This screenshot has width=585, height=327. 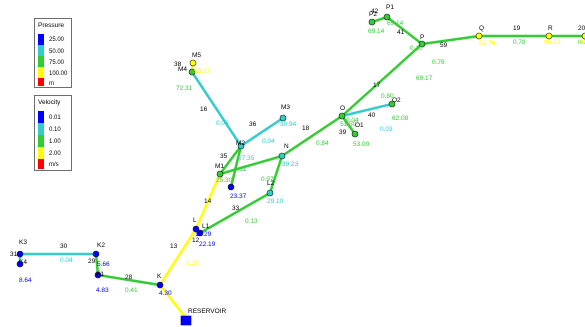 What do you see at coordinates (241, 146) in the screenshot?
I see `node-M2` at bounding box center [241, 146].